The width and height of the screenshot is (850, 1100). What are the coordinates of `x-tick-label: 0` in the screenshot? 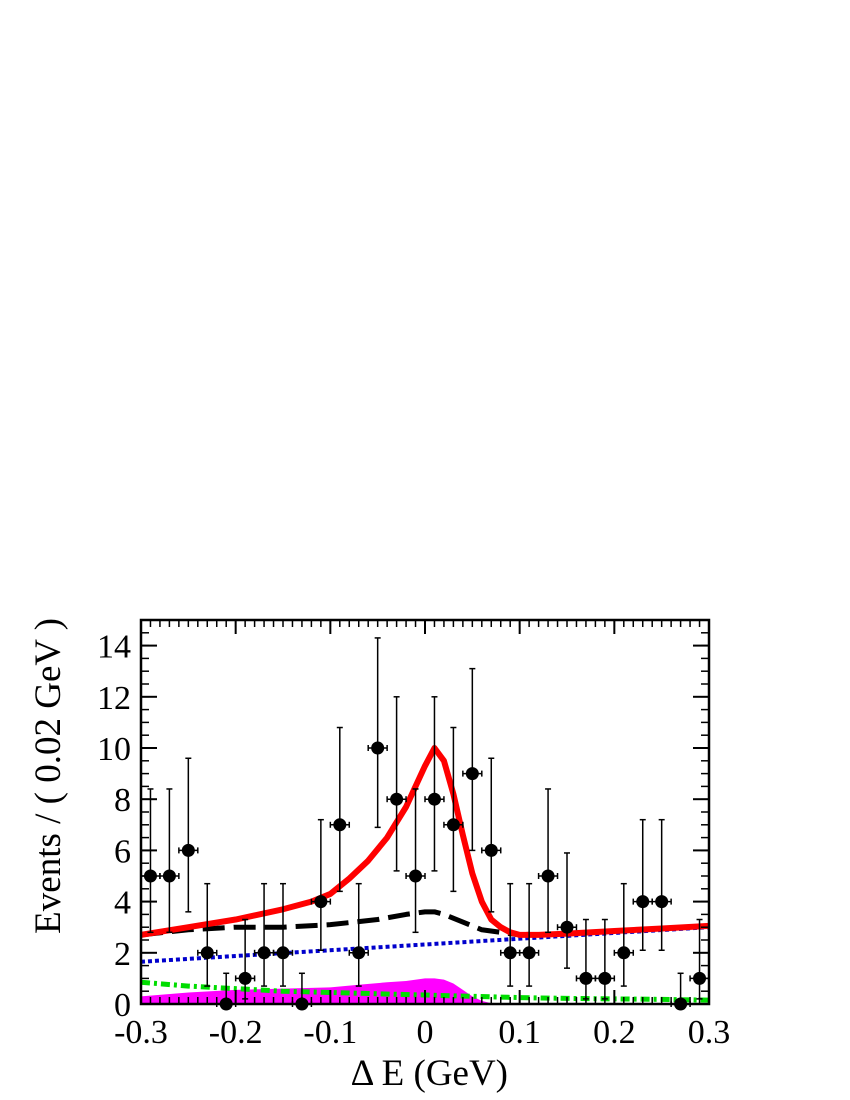 It's located at (425, 1032).